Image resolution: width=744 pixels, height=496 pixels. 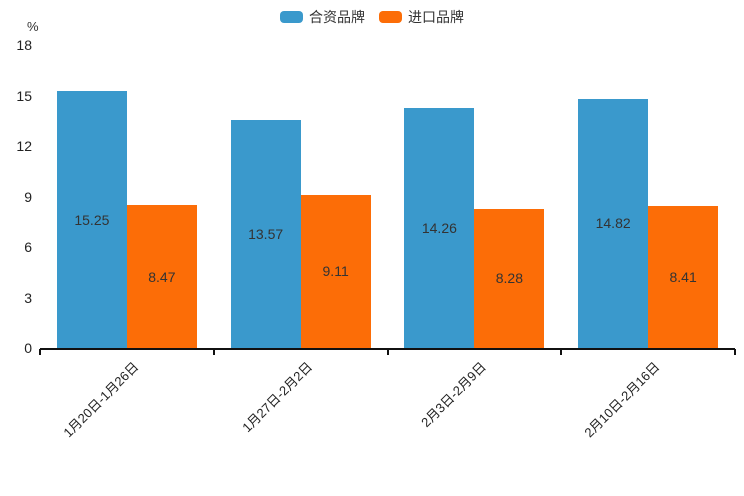 What do you see at coordinates (390, 17) in the screenshot?
I see `legend-swatch-orange-icon` at bounding box center [390, 17].